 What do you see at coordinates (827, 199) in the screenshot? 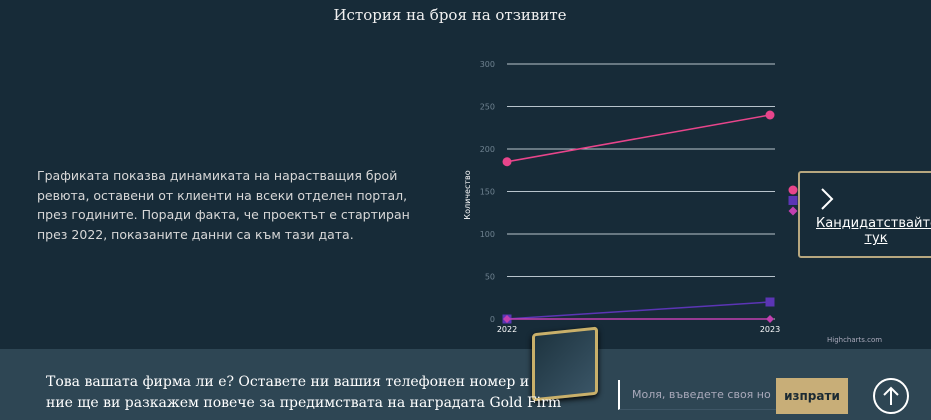
I see `chevron-right-icon` at bounding box center [827, 199].